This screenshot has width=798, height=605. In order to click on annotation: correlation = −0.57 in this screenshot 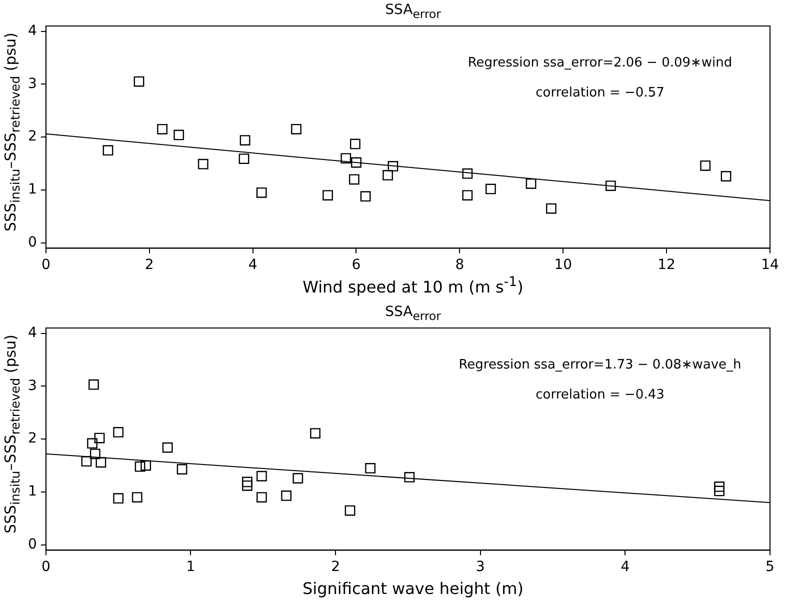, I will do `click(600, 92)`.